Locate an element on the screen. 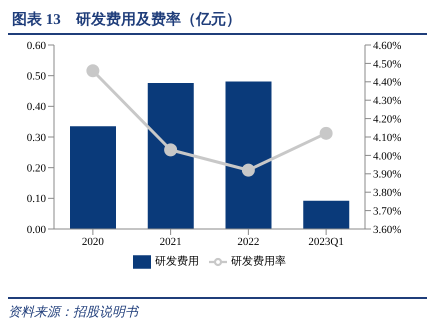 Image resolution: width=435 pixels, height=331 pixels. y2-tick-label: 4.60% is located at coordinates (387, 46).